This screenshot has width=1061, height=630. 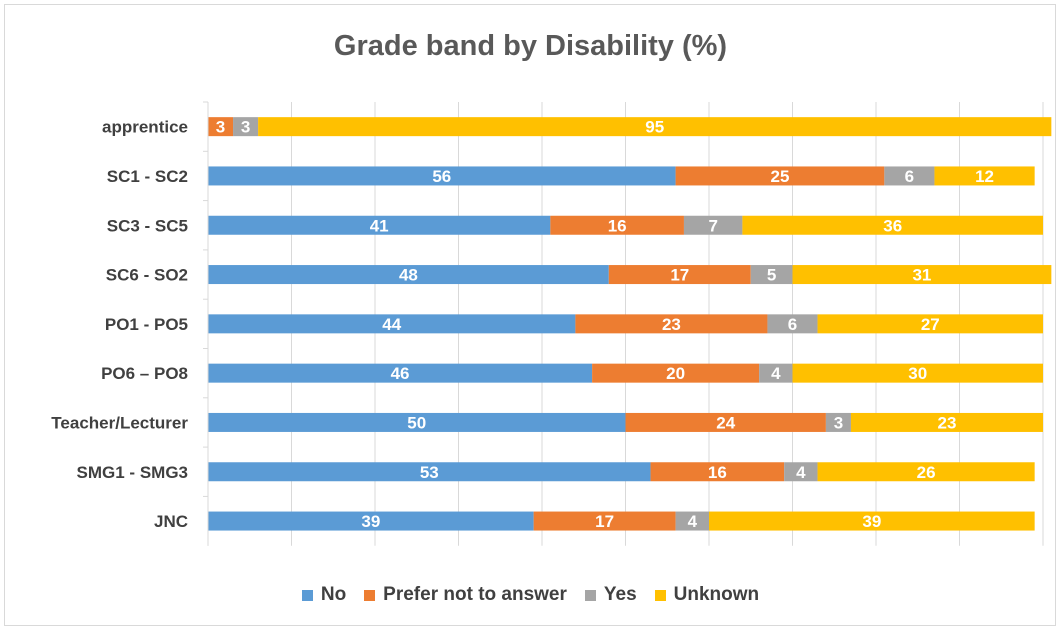 I want to click on legend: No Prefer not to answer Yes Unknown, so click(x=530, y=595).